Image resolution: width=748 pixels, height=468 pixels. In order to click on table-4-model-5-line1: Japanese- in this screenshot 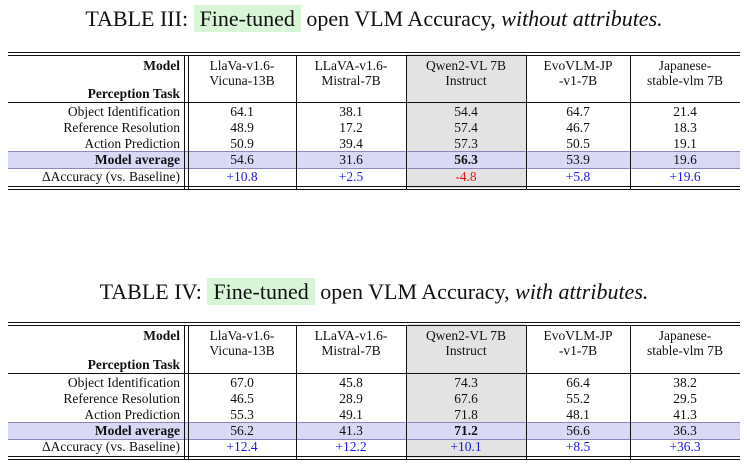, I will do `click(685, 335)`.